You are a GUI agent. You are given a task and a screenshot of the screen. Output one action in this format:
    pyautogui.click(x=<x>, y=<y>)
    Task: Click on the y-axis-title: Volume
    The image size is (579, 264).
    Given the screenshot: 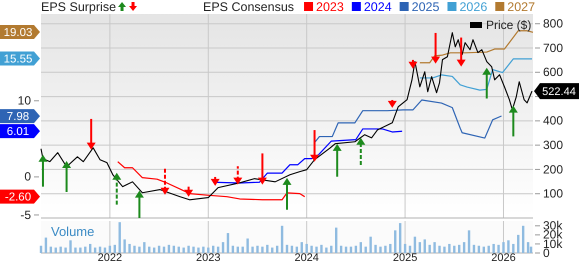 What is the action you would take?
    pyautogui.click(x=72, y=231)
    